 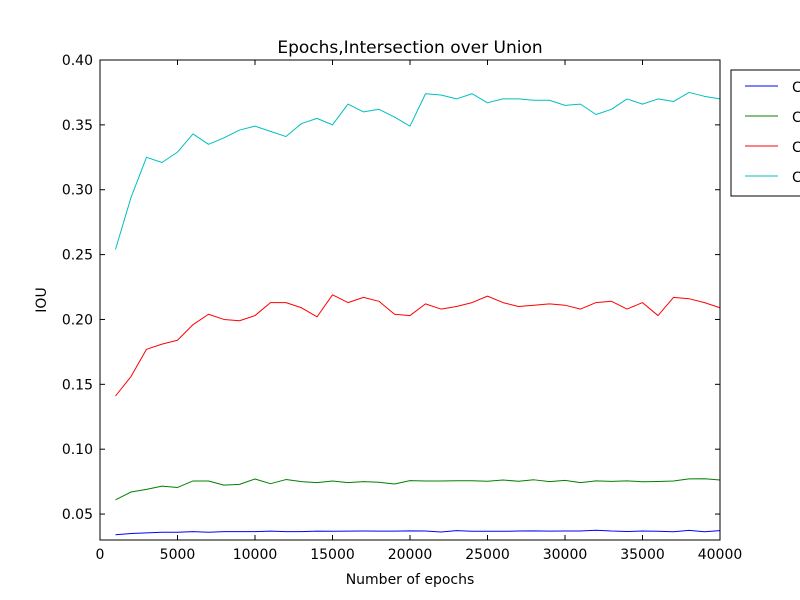 What do you see at coordinates (720, 555) in the screenshot?
I see `x-tick-label: 40000` at bounding box center [720, 555].